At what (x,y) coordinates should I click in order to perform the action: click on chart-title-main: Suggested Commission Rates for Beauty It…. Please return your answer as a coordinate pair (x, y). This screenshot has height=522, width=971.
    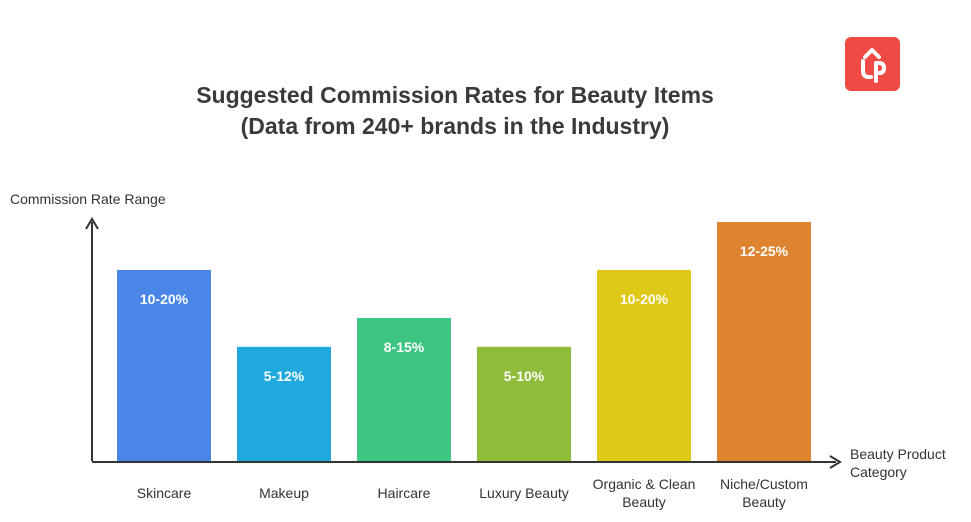
    Looking at the image, I should click on (455, 95).